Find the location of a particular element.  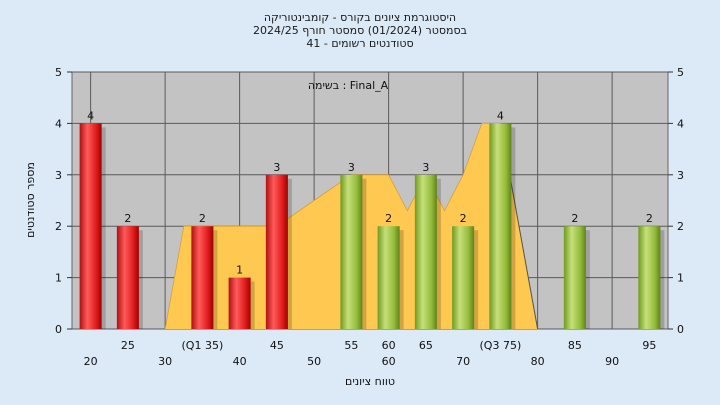

y-tick-label-right: 4 is located at coordinates (680, 123).